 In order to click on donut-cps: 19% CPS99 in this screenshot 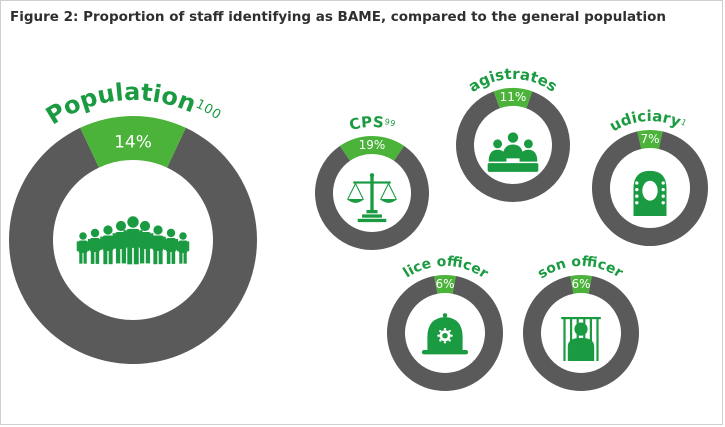, I will do `click(372, 181)`.